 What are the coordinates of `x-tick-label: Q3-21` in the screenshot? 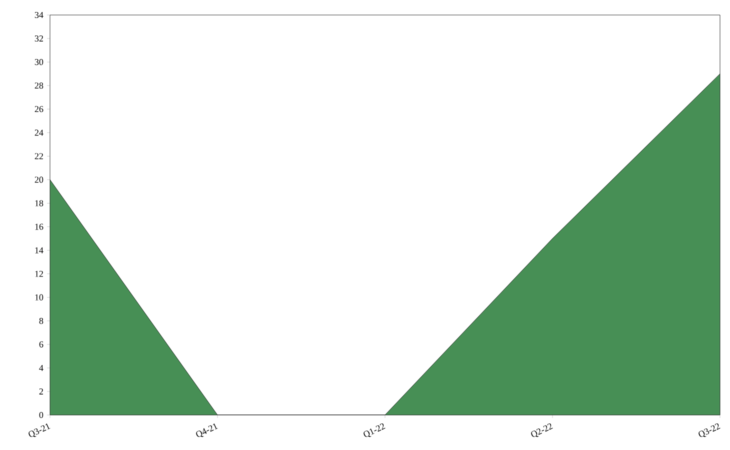 It's located at (39, 430).